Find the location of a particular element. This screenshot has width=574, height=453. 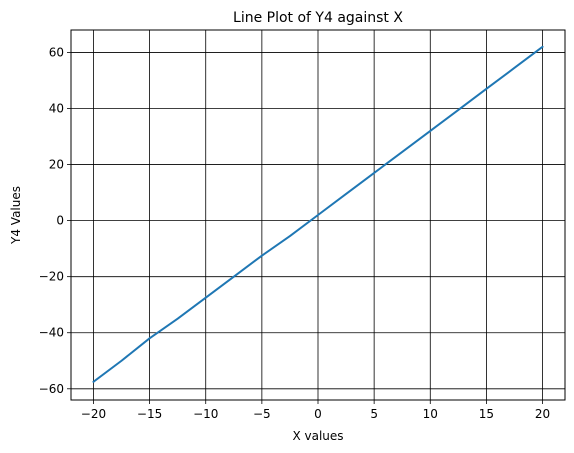

chart-title: Line Plot of Y4 against X is located at coordinates (318, 18).